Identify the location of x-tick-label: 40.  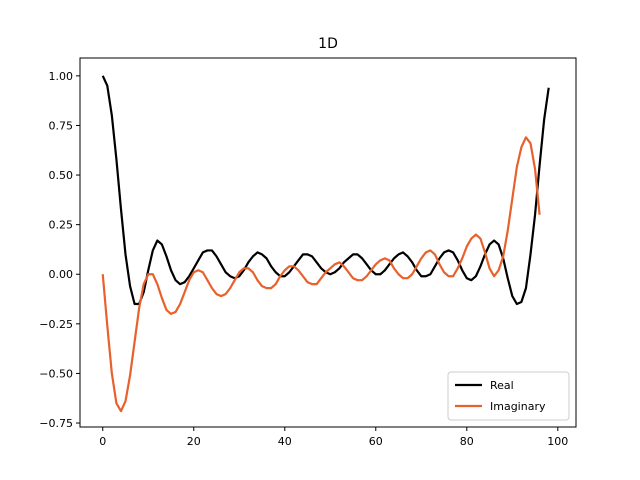
(285, 441).